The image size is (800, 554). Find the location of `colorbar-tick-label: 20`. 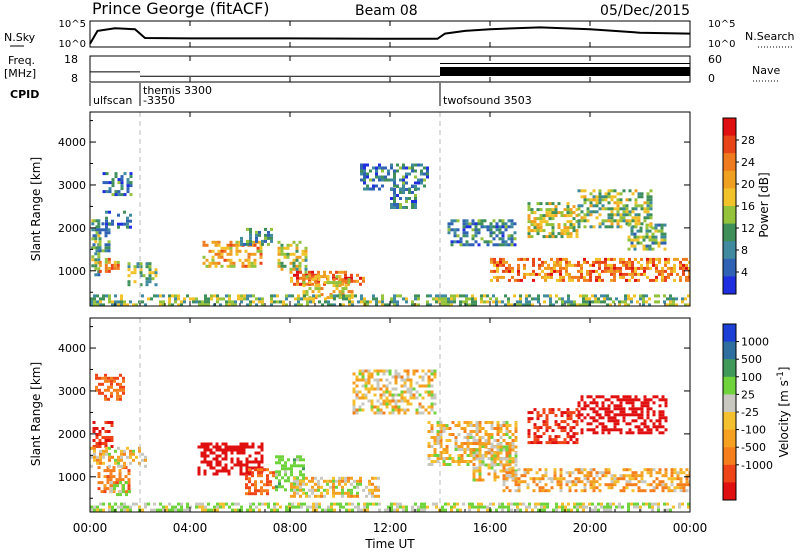

colorbar-tick-label: 20 is located at coordinates (748, 184).